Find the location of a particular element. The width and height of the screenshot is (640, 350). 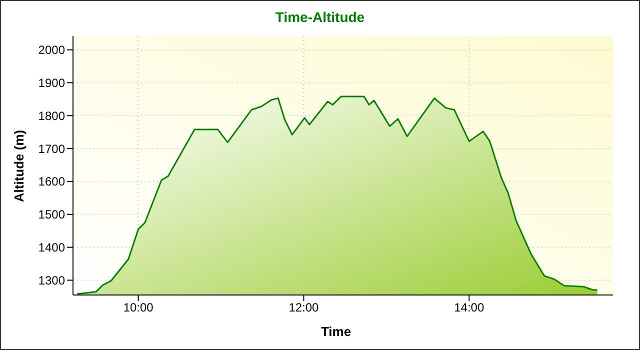

y-tick-label: 1600 is located at coordinates (52, 181).